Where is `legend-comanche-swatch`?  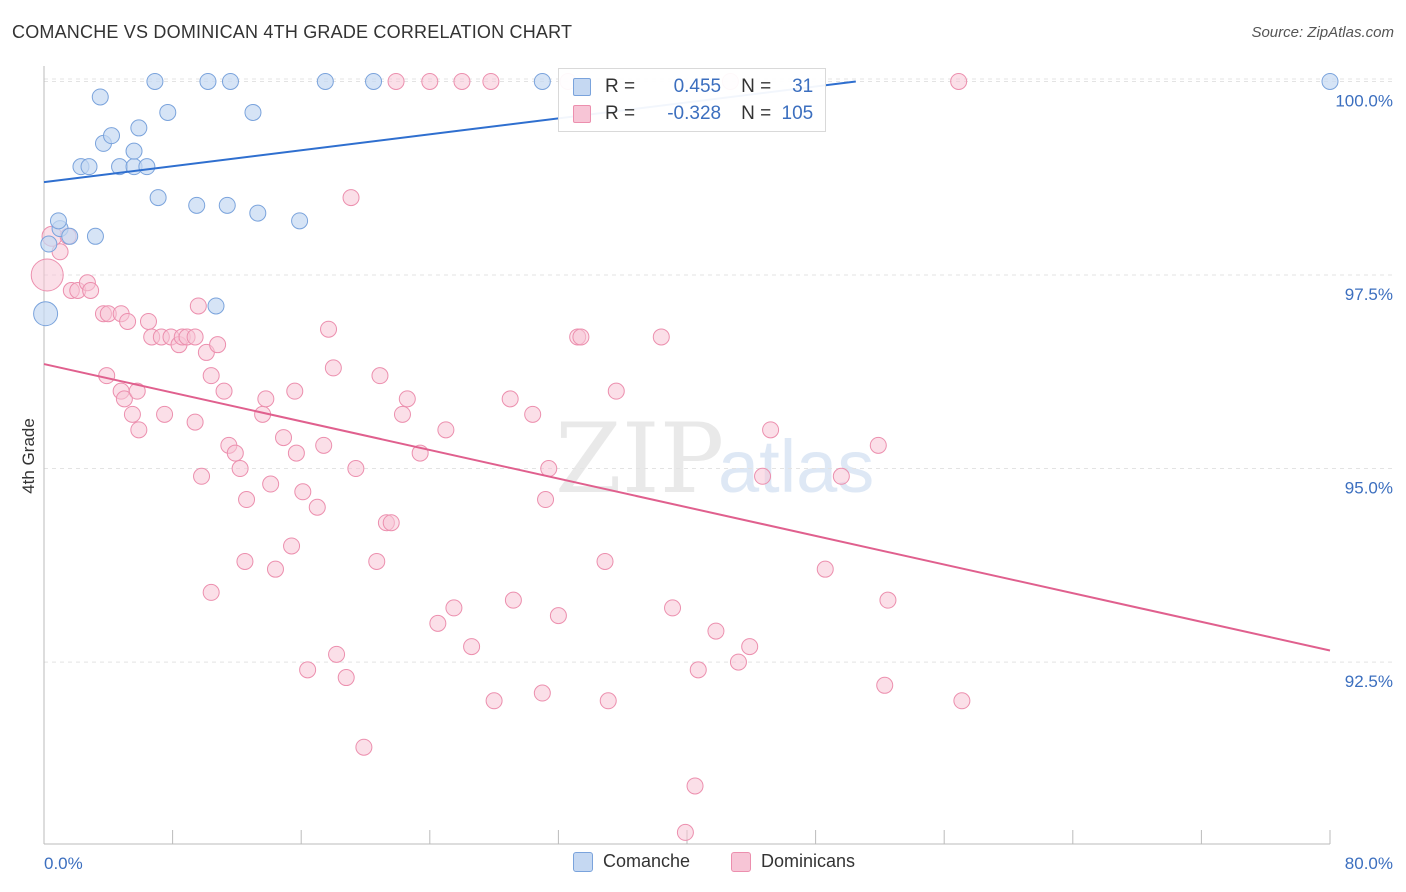 legend-comanche-swatch is located at coordinates (583, 861).